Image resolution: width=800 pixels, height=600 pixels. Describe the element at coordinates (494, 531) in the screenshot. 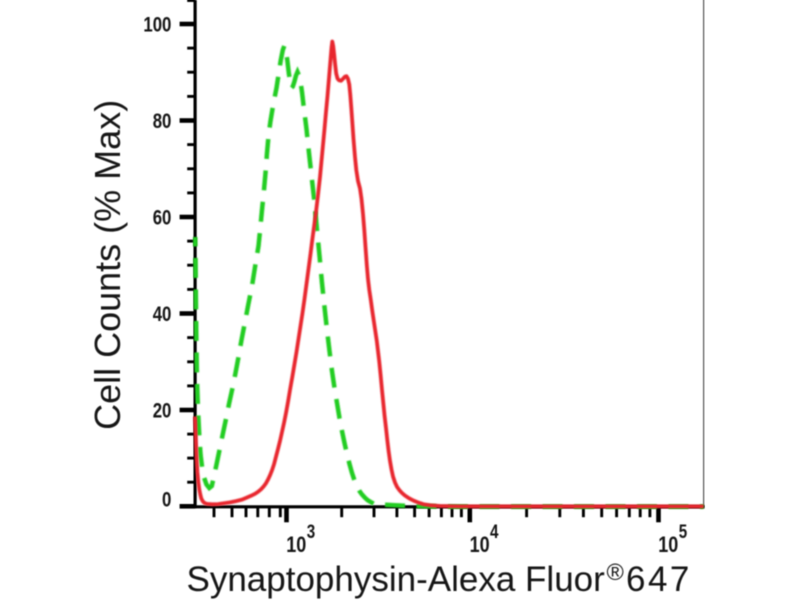

I see `svg-text: 4` at that location.